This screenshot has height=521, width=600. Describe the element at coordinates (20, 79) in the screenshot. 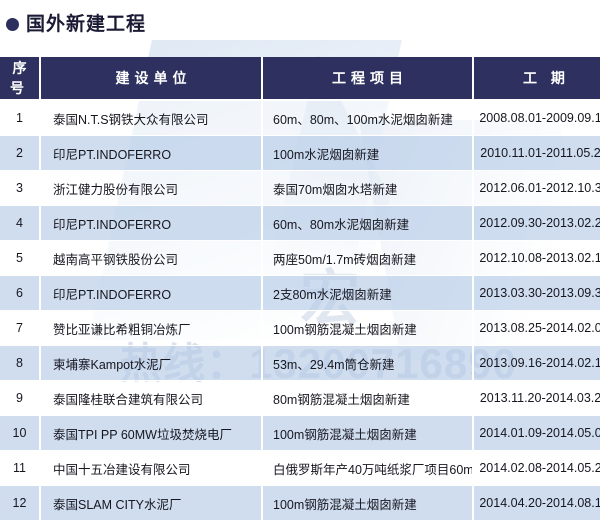

I see `column-header-index: 序号` at that location.